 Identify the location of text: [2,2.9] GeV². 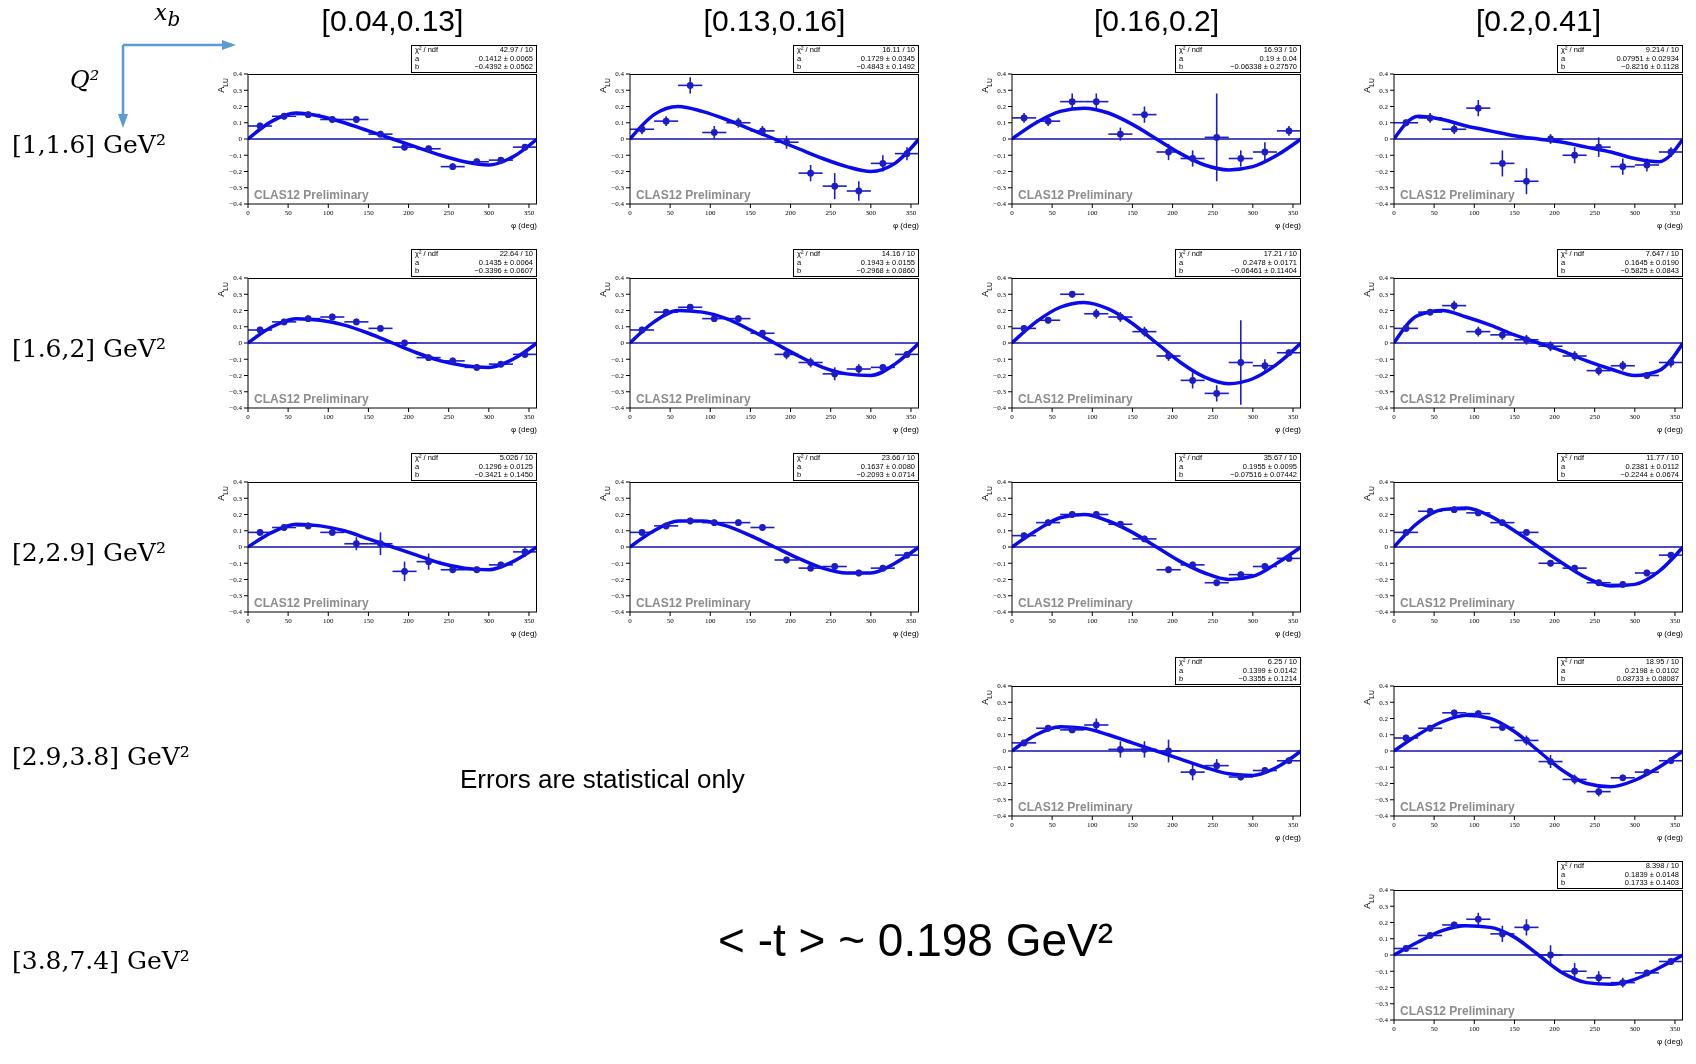
(89, 552).